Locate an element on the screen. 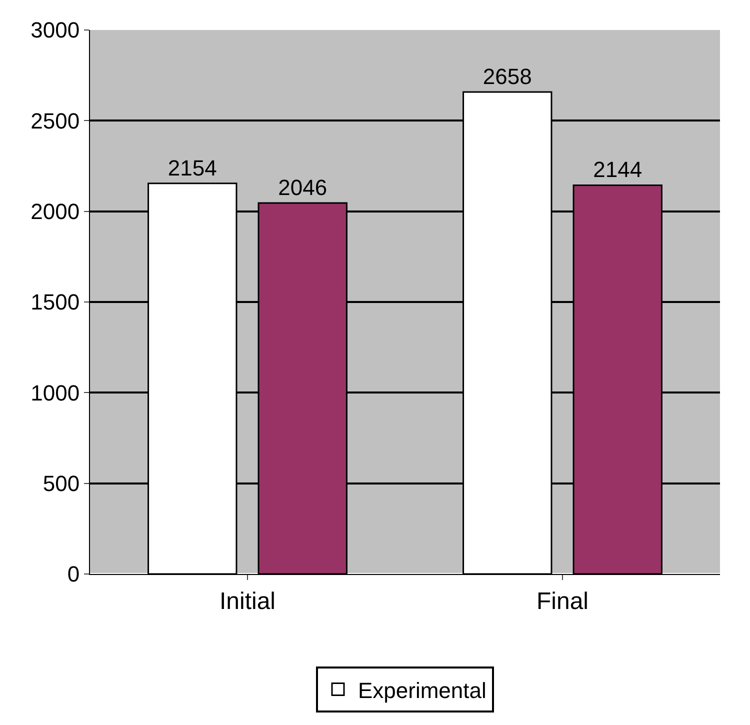  y-tick-label: 500 is located at coordinates (61, 483).